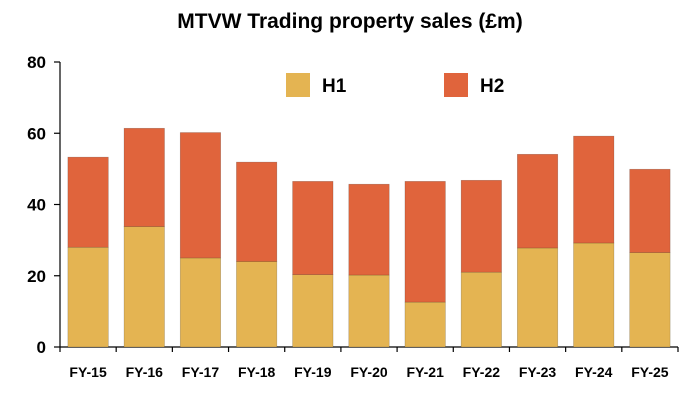  Describe the element at coordinates (395, 85) in the screenshot. I see `legend: H1 H2` at that location.